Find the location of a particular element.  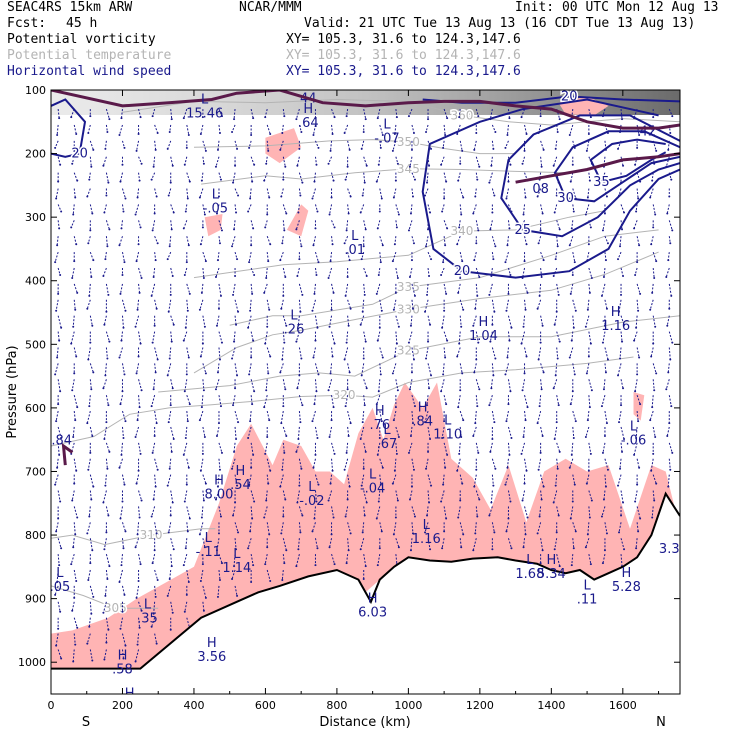

wind-speed-contour is located at coordinates (628, 161).